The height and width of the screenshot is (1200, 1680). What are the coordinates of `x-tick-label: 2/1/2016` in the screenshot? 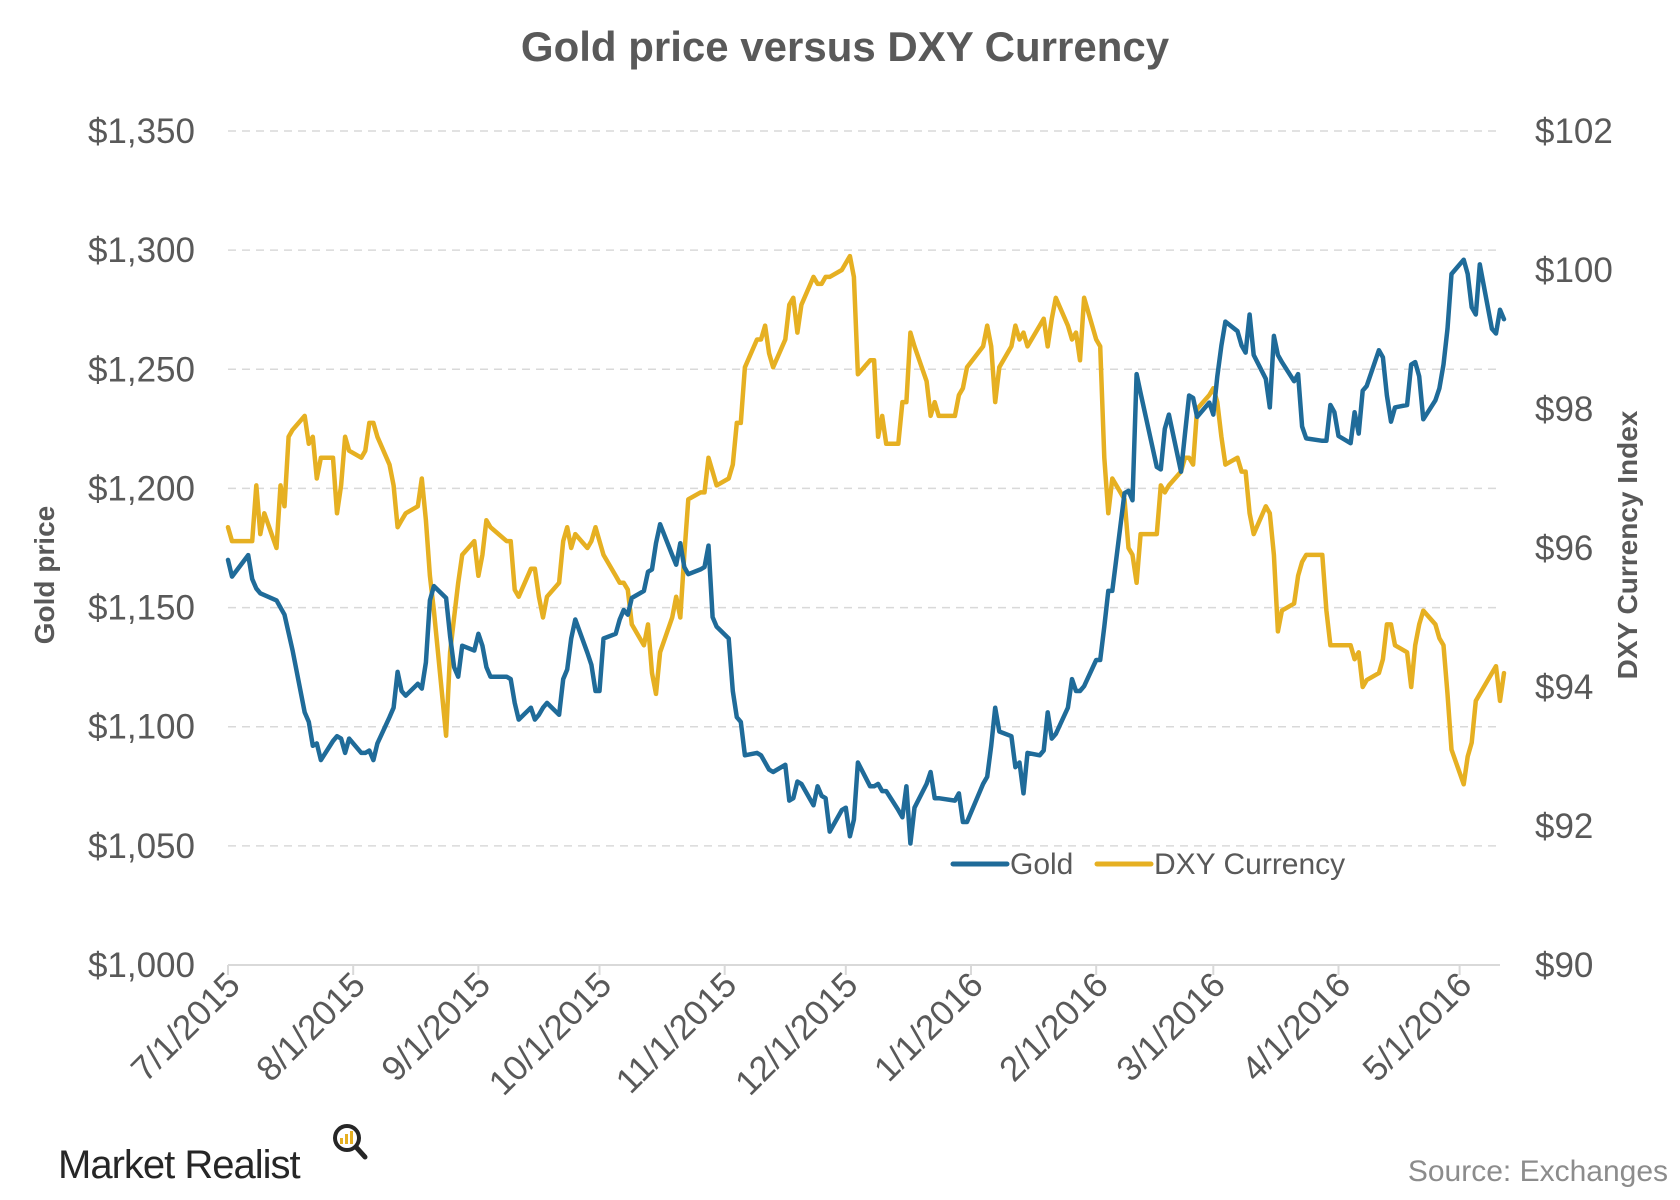 It's located at (1054, 1027).